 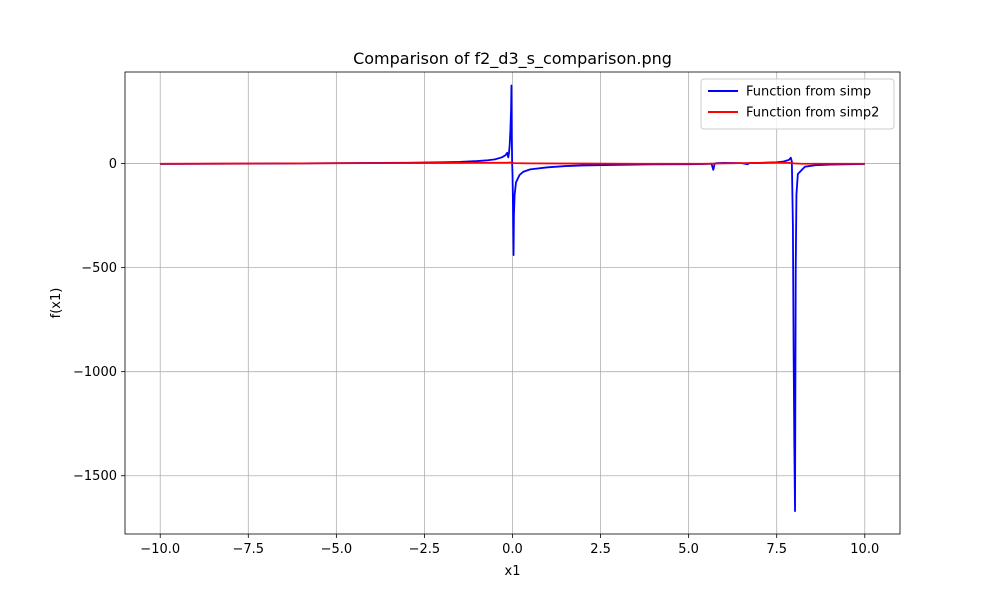 I want to click on x-tick-label: 0.0, so click(x=512, y=549).